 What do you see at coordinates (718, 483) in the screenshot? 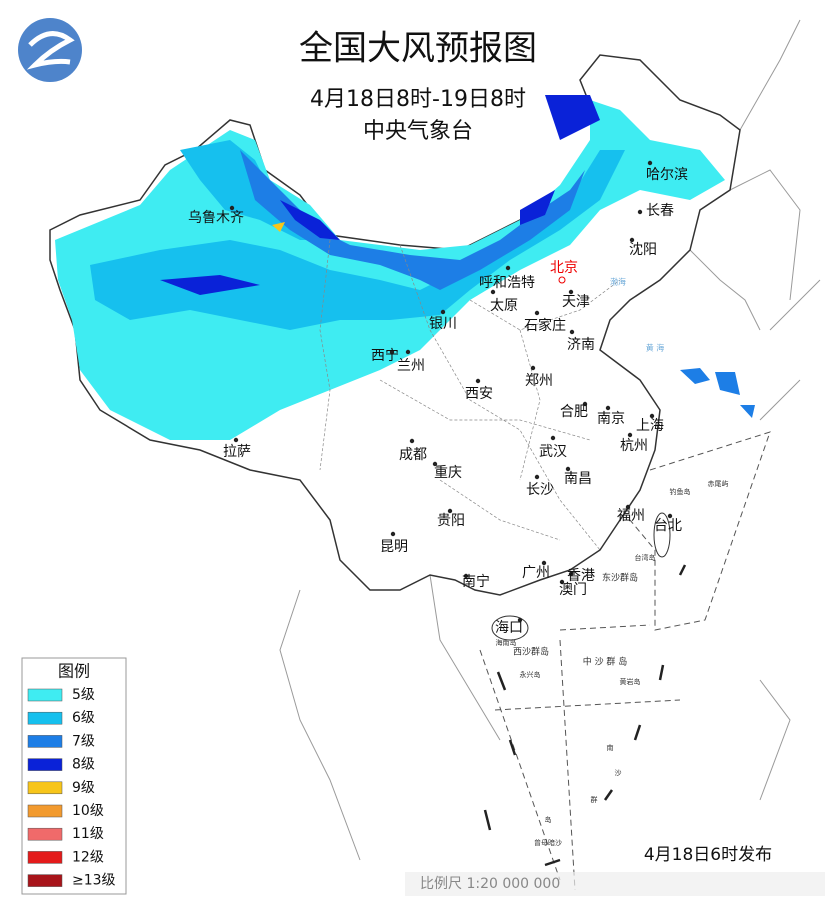
I see `island-label: 赤尾屿` at bounding box center [718, 483].